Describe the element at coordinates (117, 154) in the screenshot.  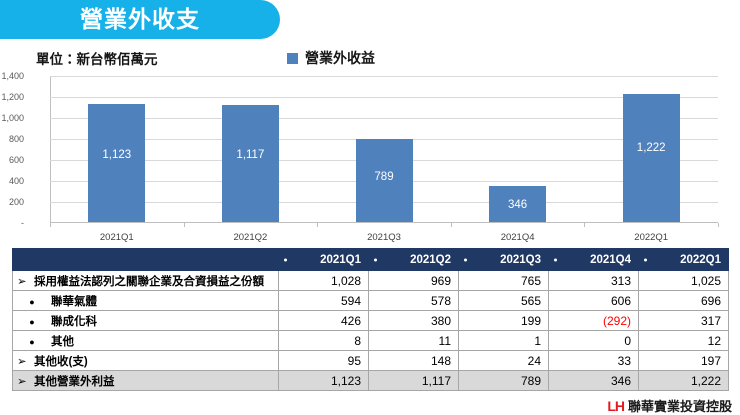
I see `bar-value-label: 1,123` at that location.